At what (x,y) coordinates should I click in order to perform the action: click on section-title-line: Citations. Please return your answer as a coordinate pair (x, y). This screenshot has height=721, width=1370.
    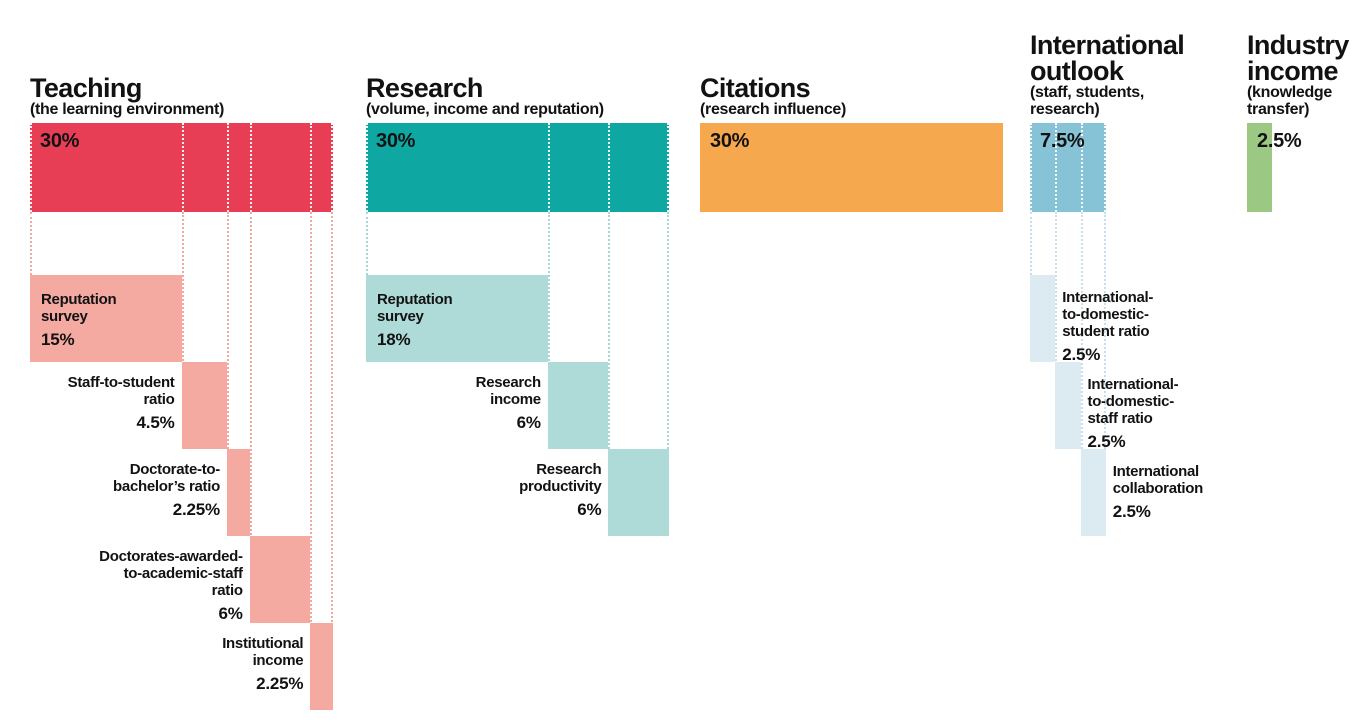
    Looking at the image, I should click on (755, 88).